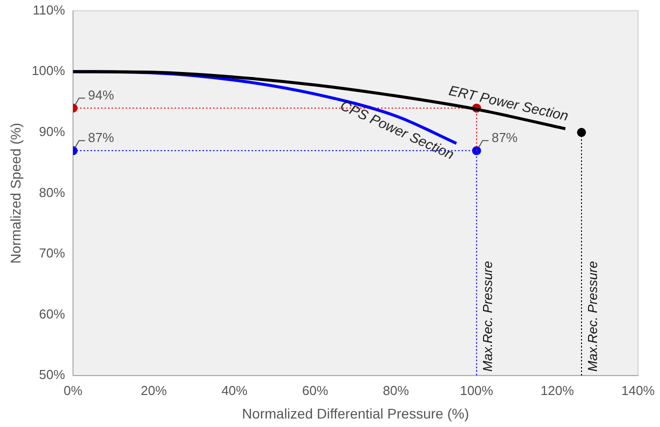 This screenshot has height=427, width=660. What do you see at coordinates (49, 70) in the screenshot?
I see `y-tick-label: 100%` at bounding box center [49, 70].